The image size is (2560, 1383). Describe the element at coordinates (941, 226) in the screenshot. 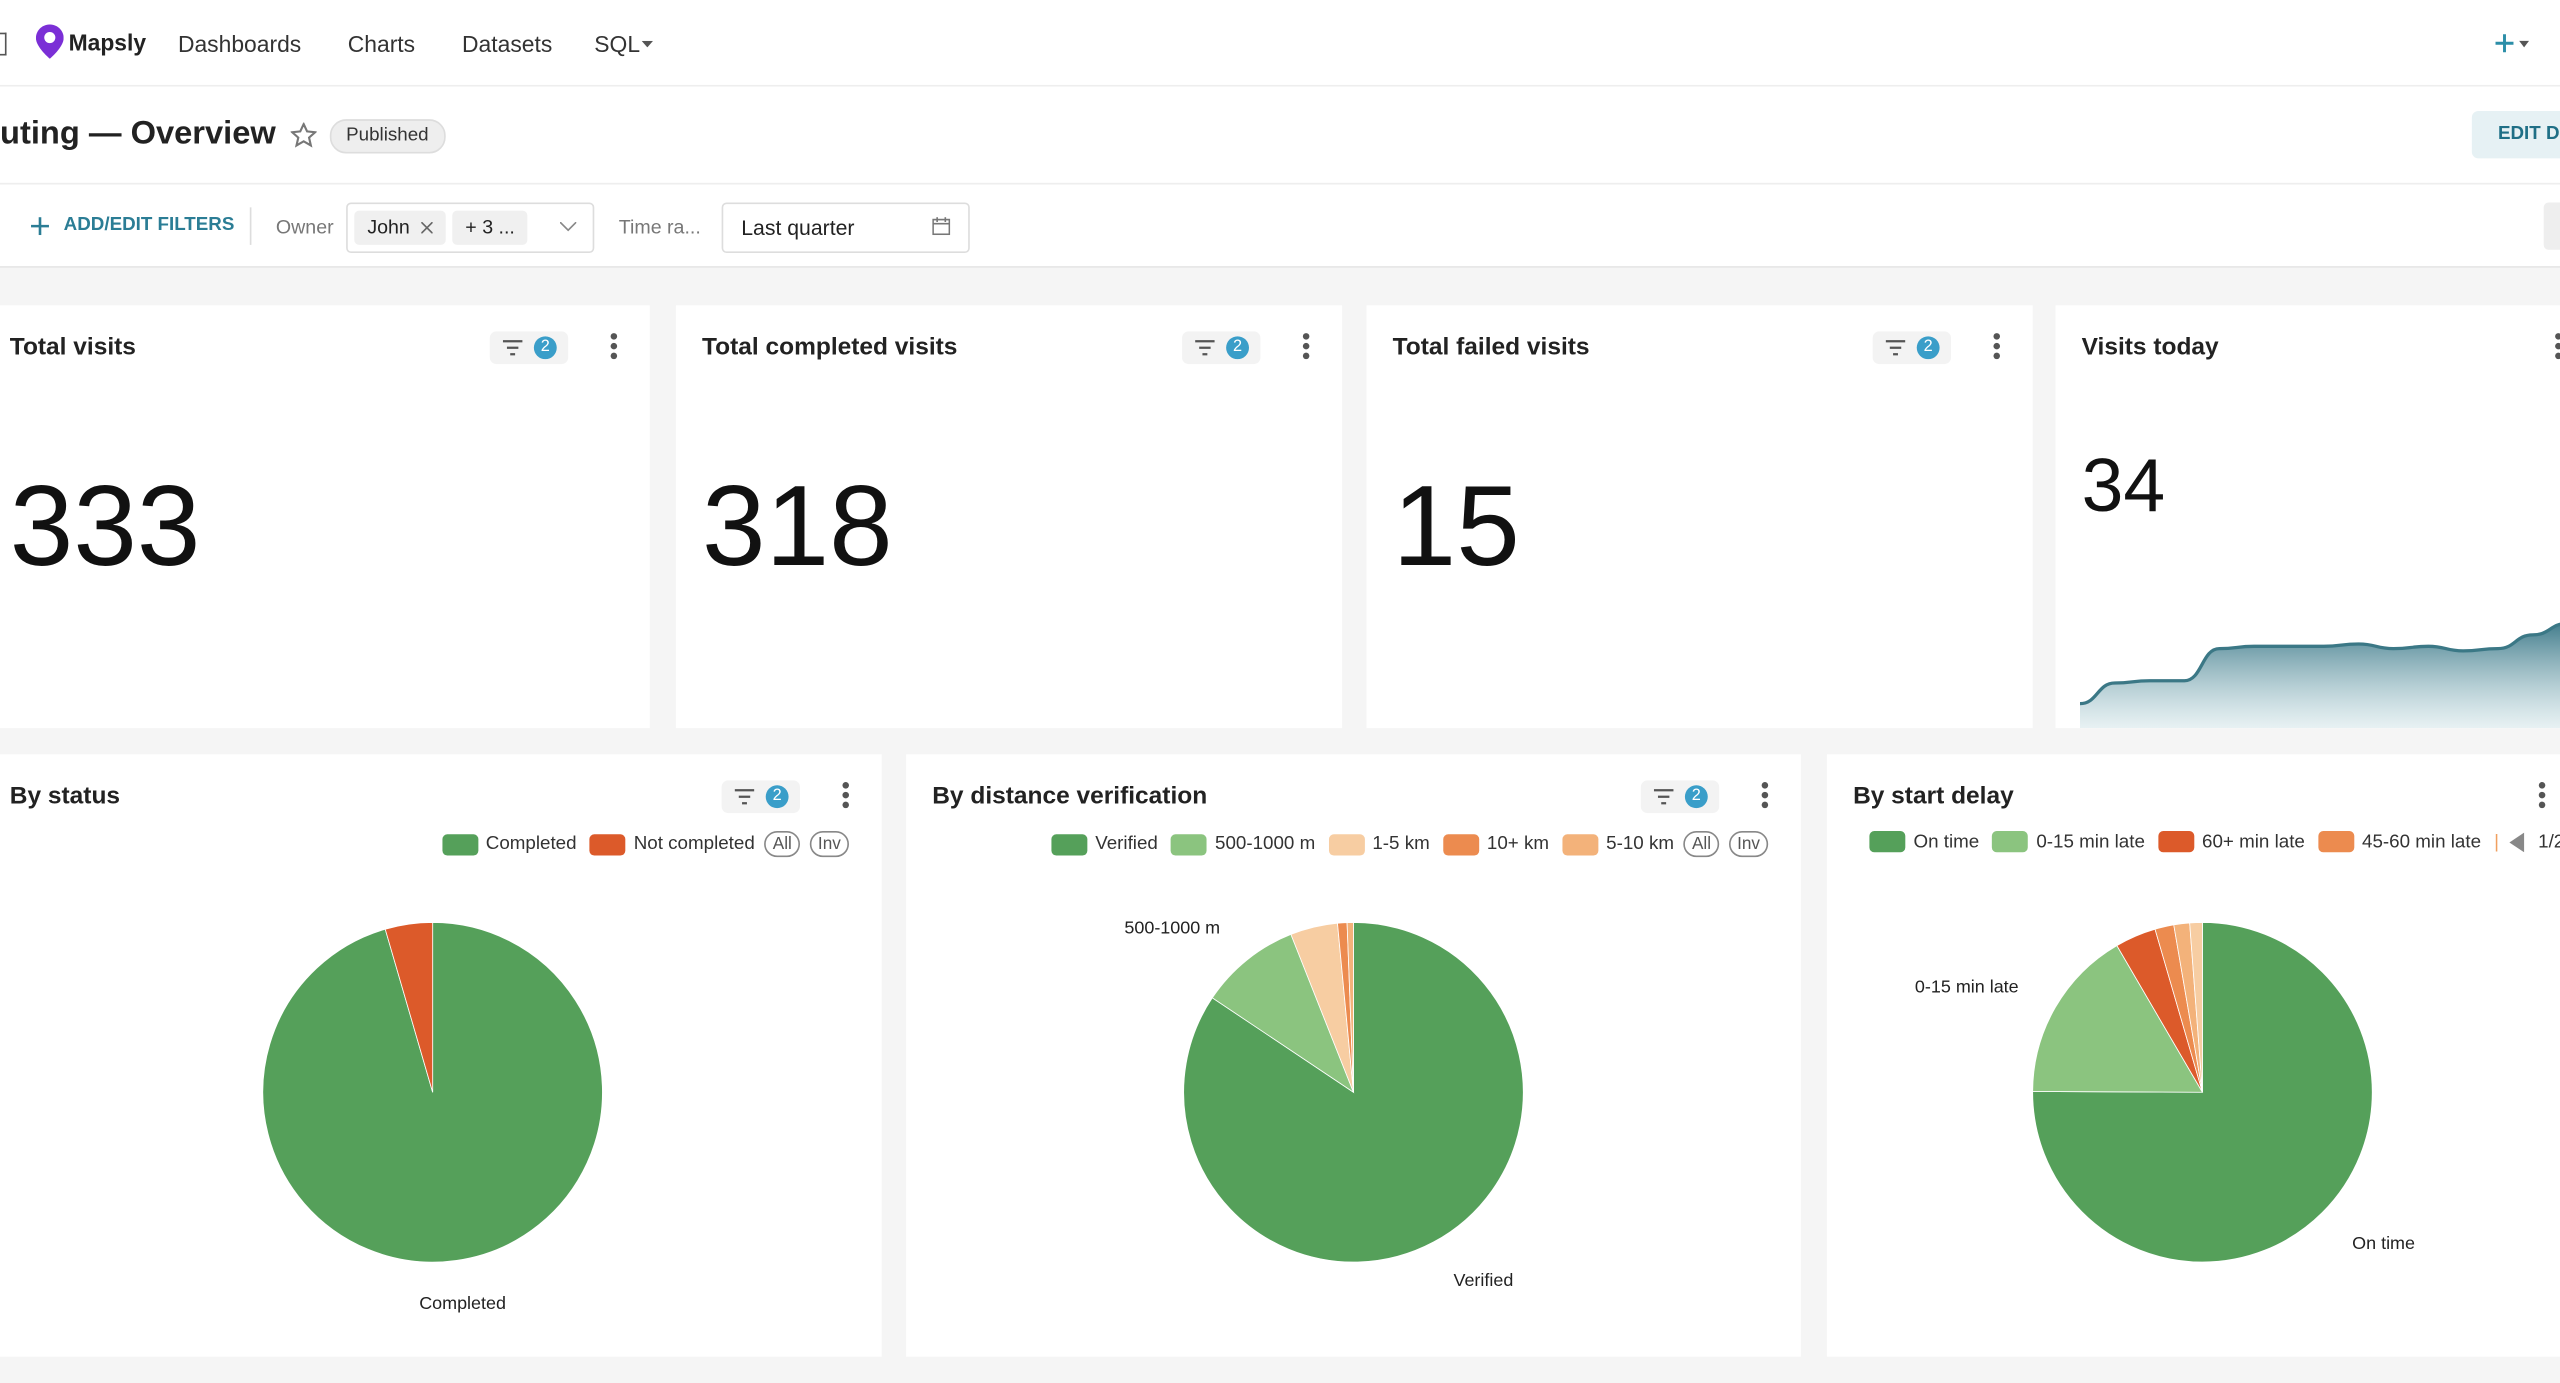

I see `calendar-icon` at that location.